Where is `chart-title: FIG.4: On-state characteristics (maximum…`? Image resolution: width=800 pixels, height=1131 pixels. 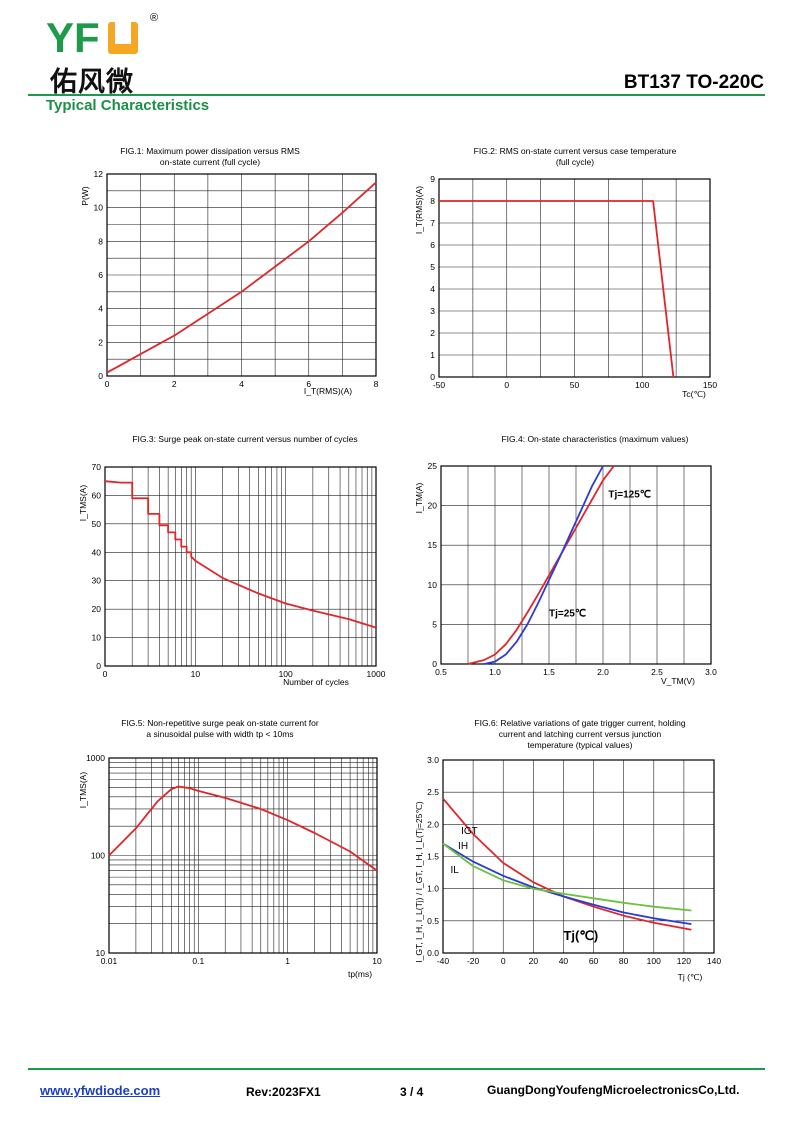
chart-title: FIG.4: On-state characteristics (maximum… is located at coordinates (594, 439).